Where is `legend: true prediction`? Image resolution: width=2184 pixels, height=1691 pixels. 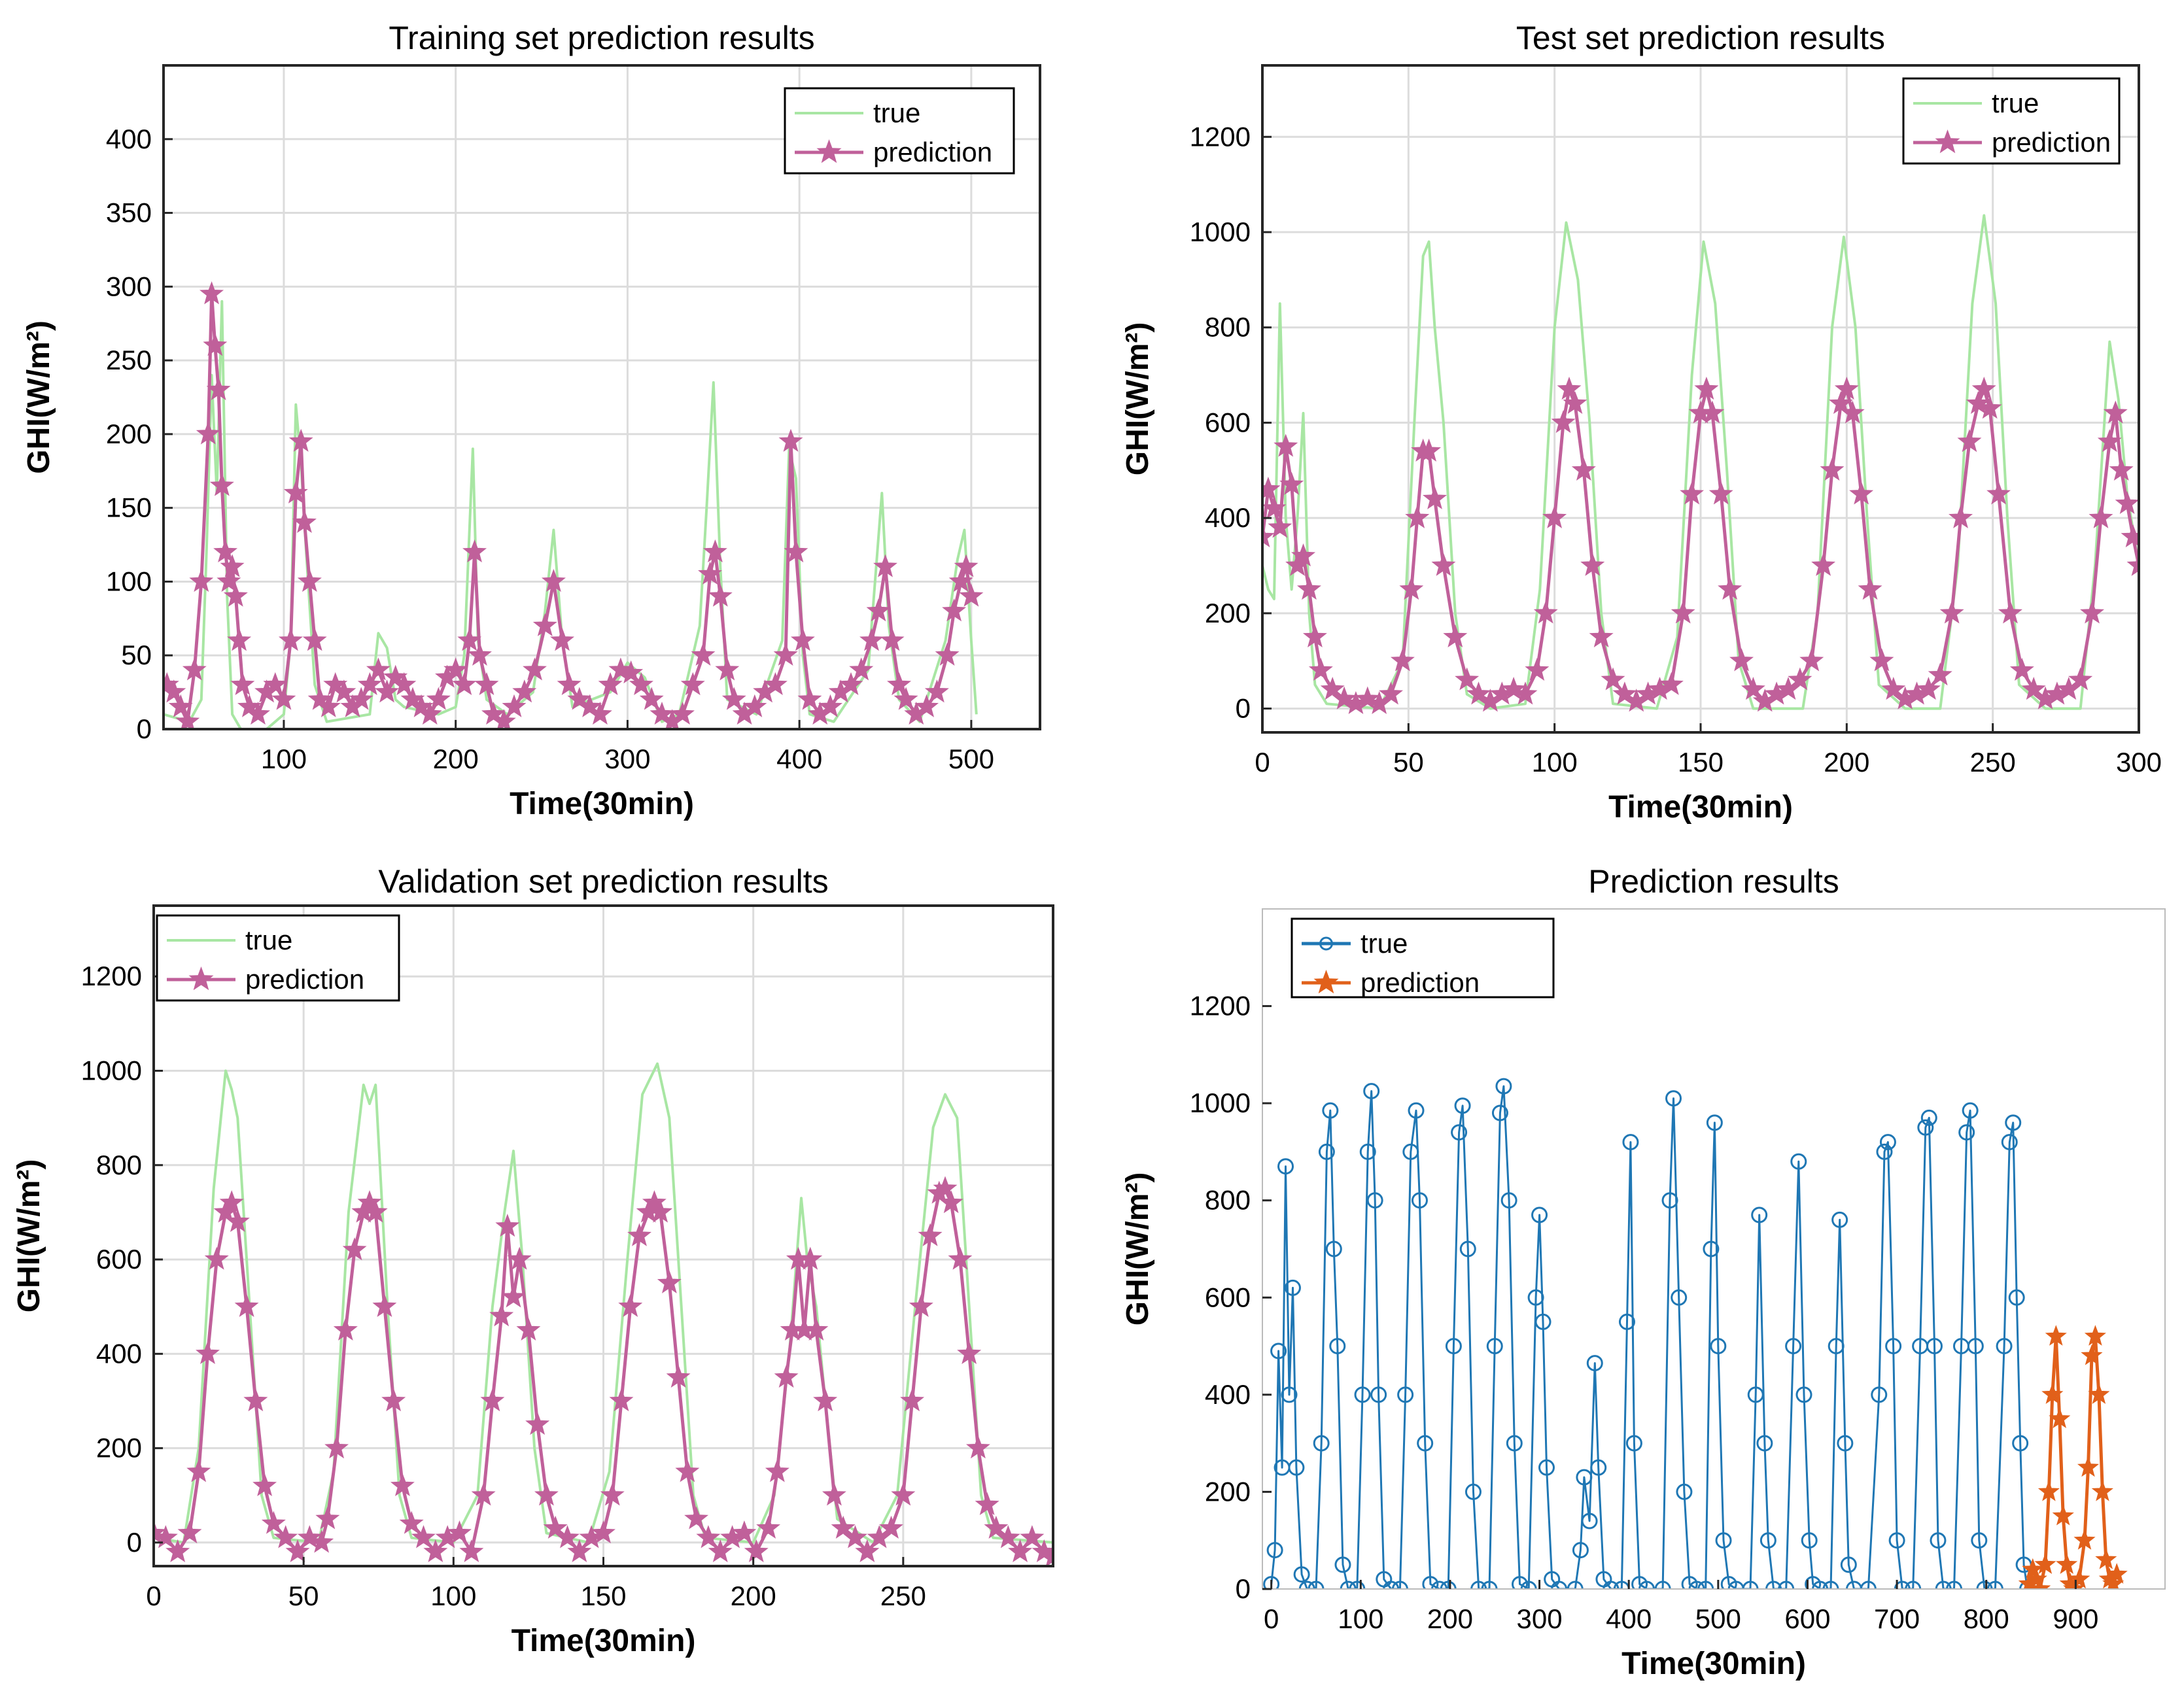 legend: true prediction is located at coordinates (1423, 958).